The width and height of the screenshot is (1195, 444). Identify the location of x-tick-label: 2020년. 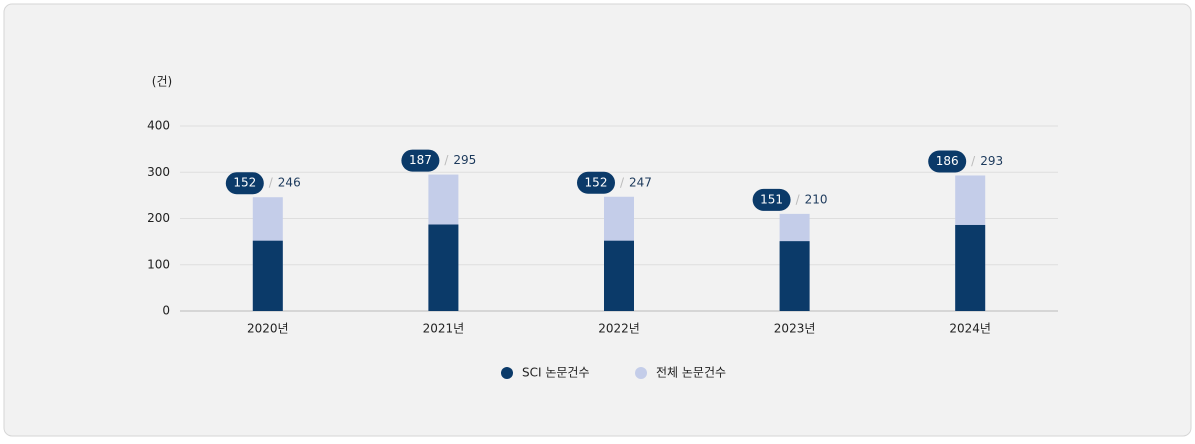
(268, 329).